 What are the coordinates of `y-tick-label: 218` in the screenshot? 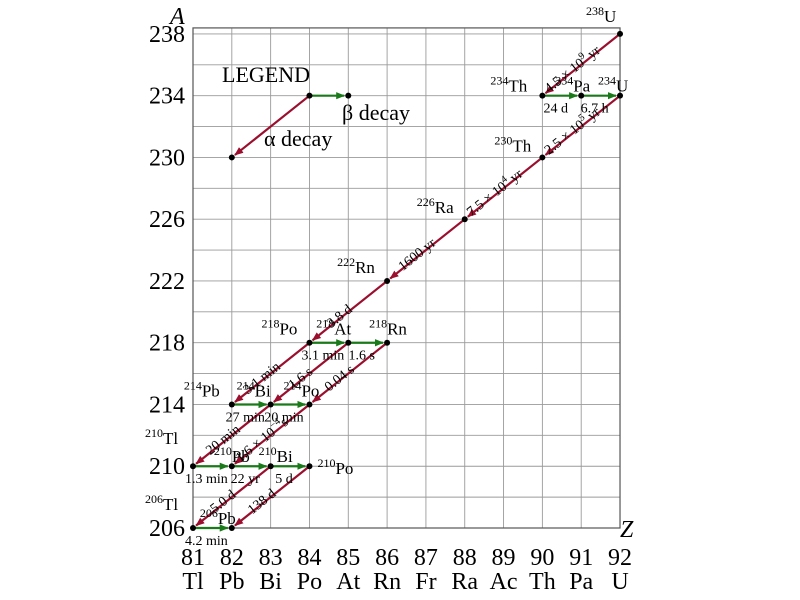 It's located at (167, 344).